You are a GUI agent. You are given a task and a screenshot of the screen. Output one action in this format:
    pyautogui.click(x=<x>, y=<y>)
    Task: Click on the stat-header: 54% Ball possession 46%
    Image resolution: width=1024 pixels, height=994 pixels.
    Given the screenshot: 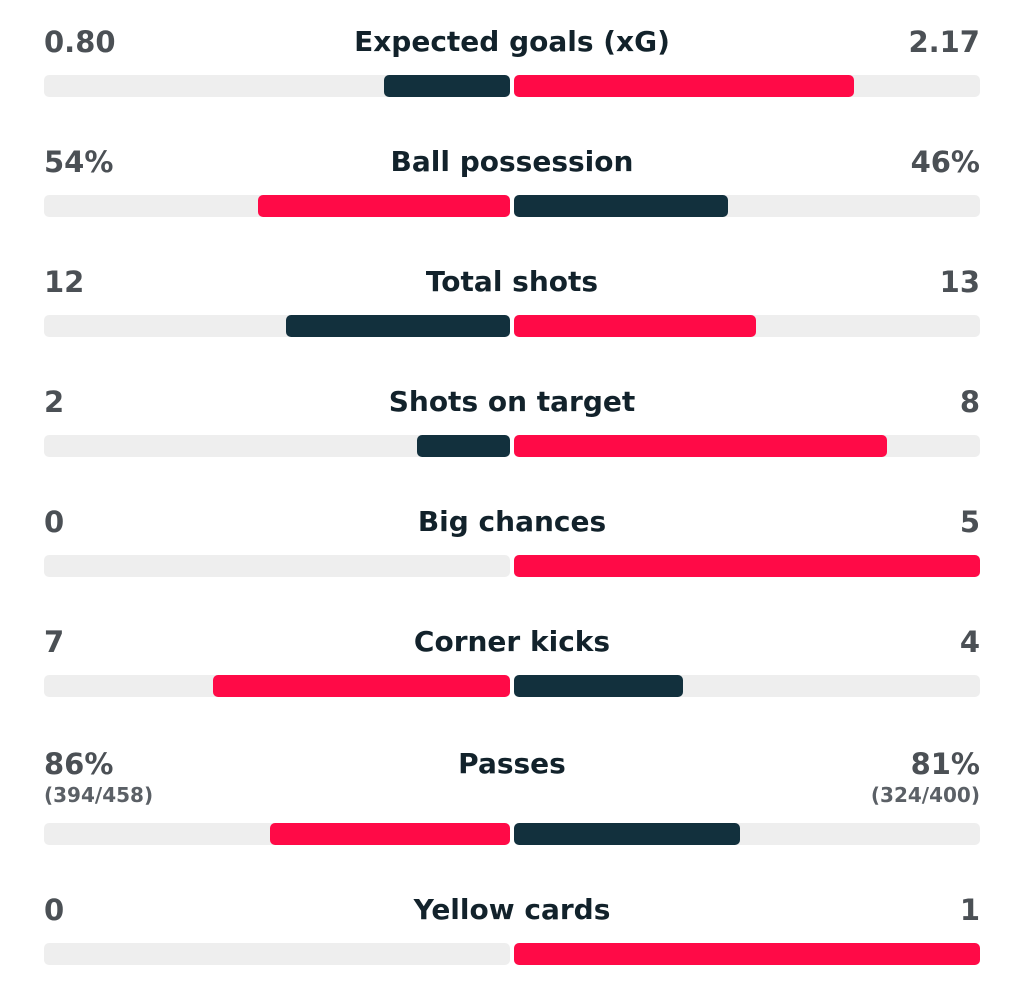 What is the action you would take?
    pyautogui.click(x=512, y=162)
    